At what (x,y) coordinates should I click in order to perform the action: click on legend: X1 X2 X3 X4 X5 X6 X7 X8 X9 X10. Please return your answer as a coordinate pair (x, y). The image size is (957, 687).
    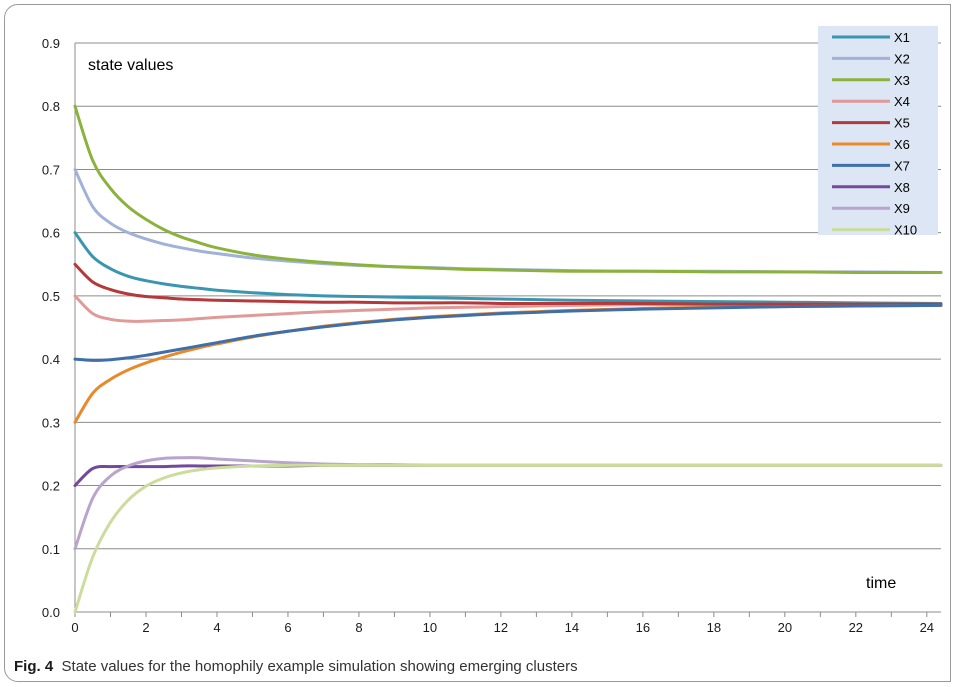
    Looking at the image, I should click on (878, 132).